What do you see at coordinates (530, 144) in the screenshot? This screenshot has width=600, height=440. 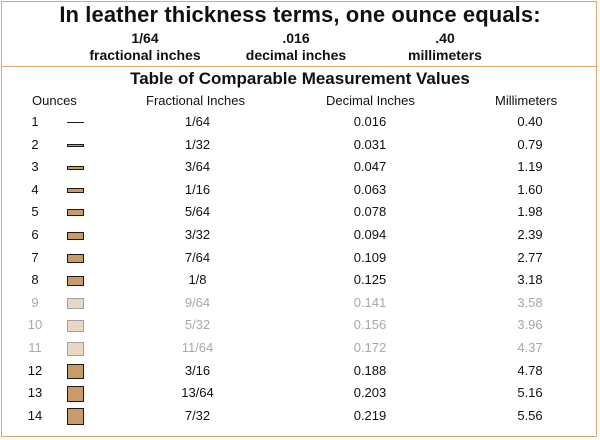 I see `mm-cell: 0.79` at bounding box center [530, 144].